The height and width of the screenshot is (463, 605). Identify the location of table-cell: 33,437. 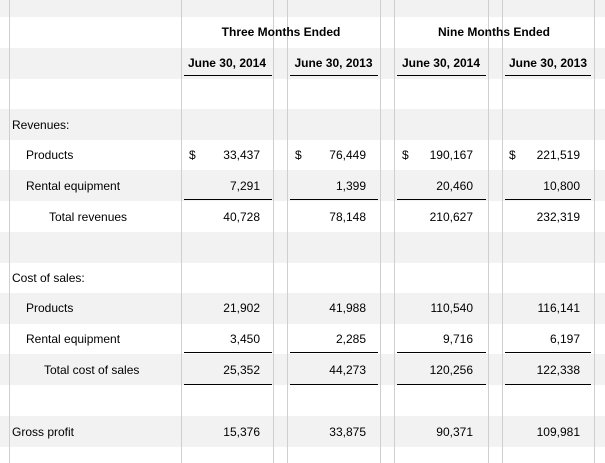
(241, 155).